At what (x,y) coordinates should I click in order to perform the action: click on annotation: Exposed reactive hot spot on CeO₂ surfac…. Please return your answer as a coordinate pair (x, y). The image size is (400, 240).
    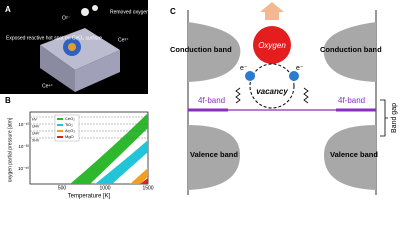
    Looking at the image, I should click on (54, 38).